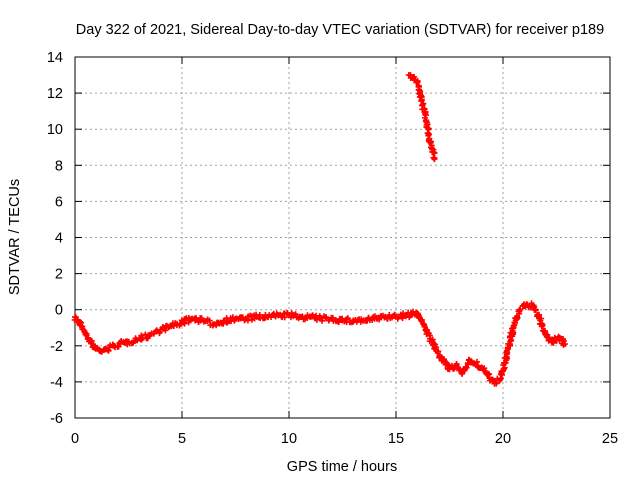 The height and width of the screenshot is (480, 640). Describe the element at coordinates (59, 202) in the screenshot. I see `y-tick-label: 6` at that location.